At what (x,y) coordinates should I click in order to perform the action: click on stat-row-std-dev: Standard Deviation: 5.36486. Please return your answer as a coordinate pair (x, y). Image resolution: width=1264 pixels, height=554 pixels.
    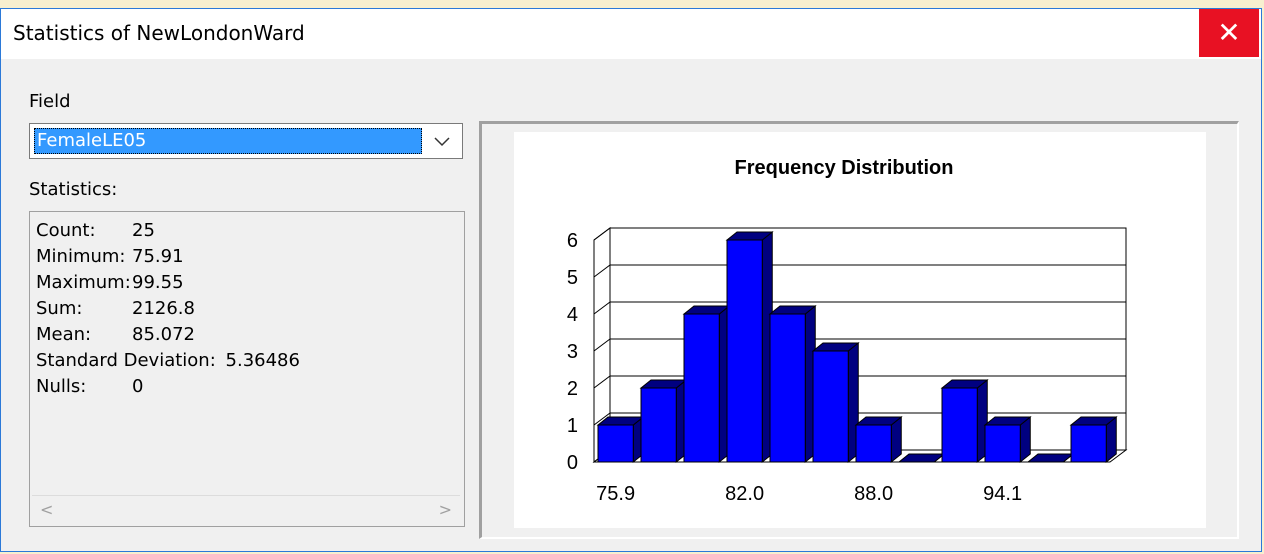
    Looking at the image, I should click on (168, 360).